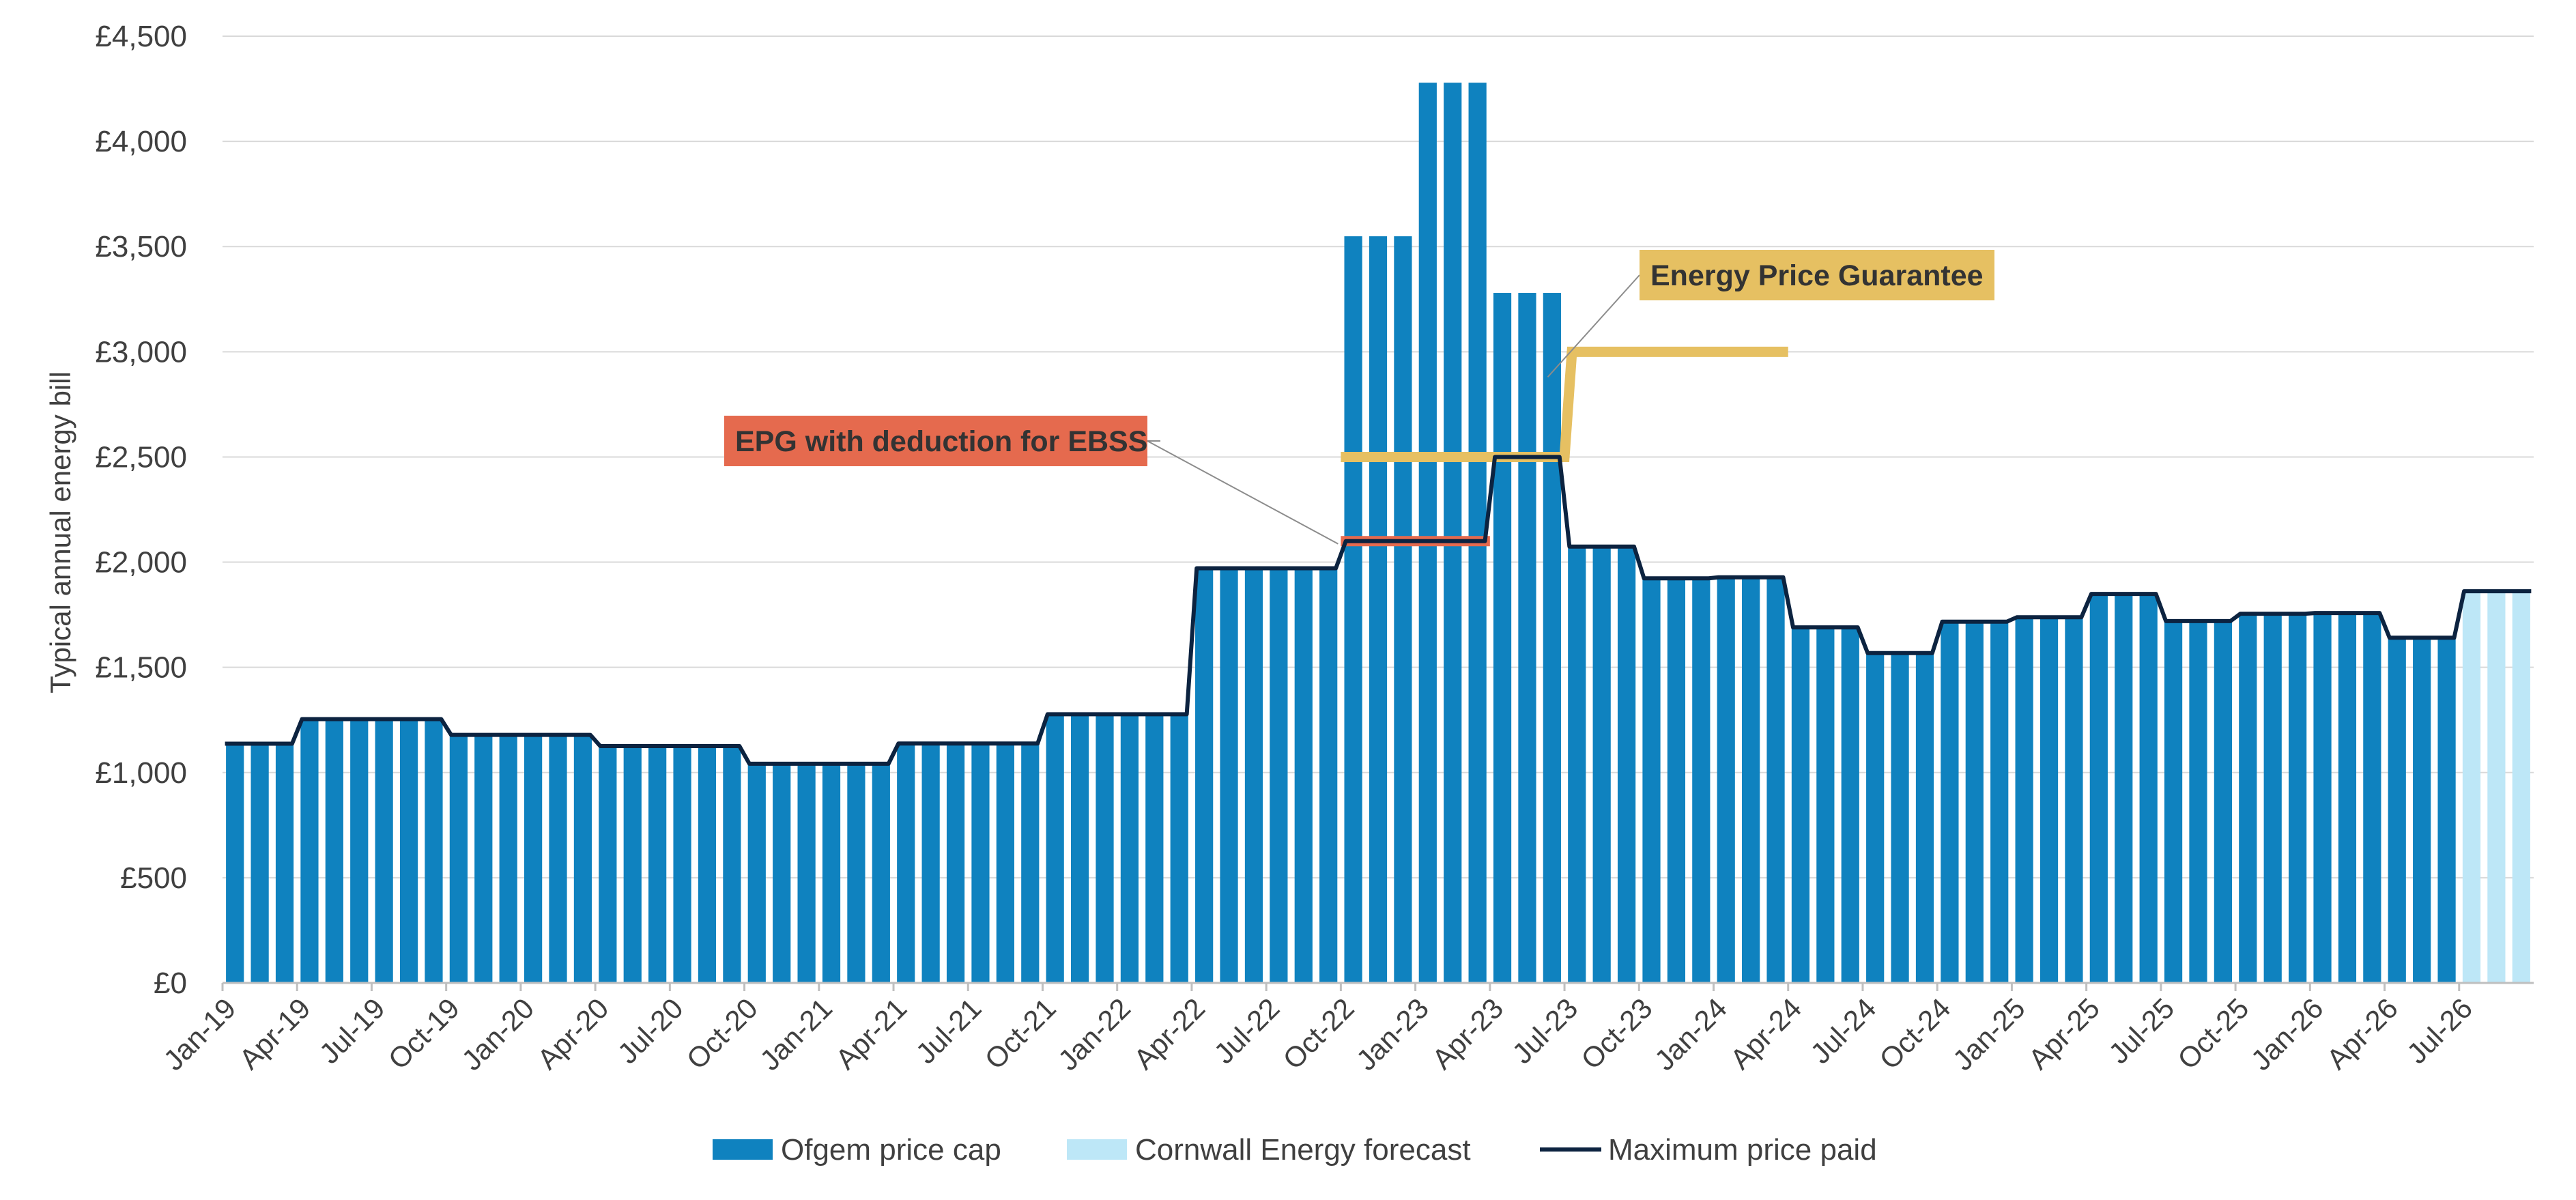  What do you see at coordinates (153, 878) in the screenshot?
I see `y-tick-label: £500` at bounding box center [153, 878].